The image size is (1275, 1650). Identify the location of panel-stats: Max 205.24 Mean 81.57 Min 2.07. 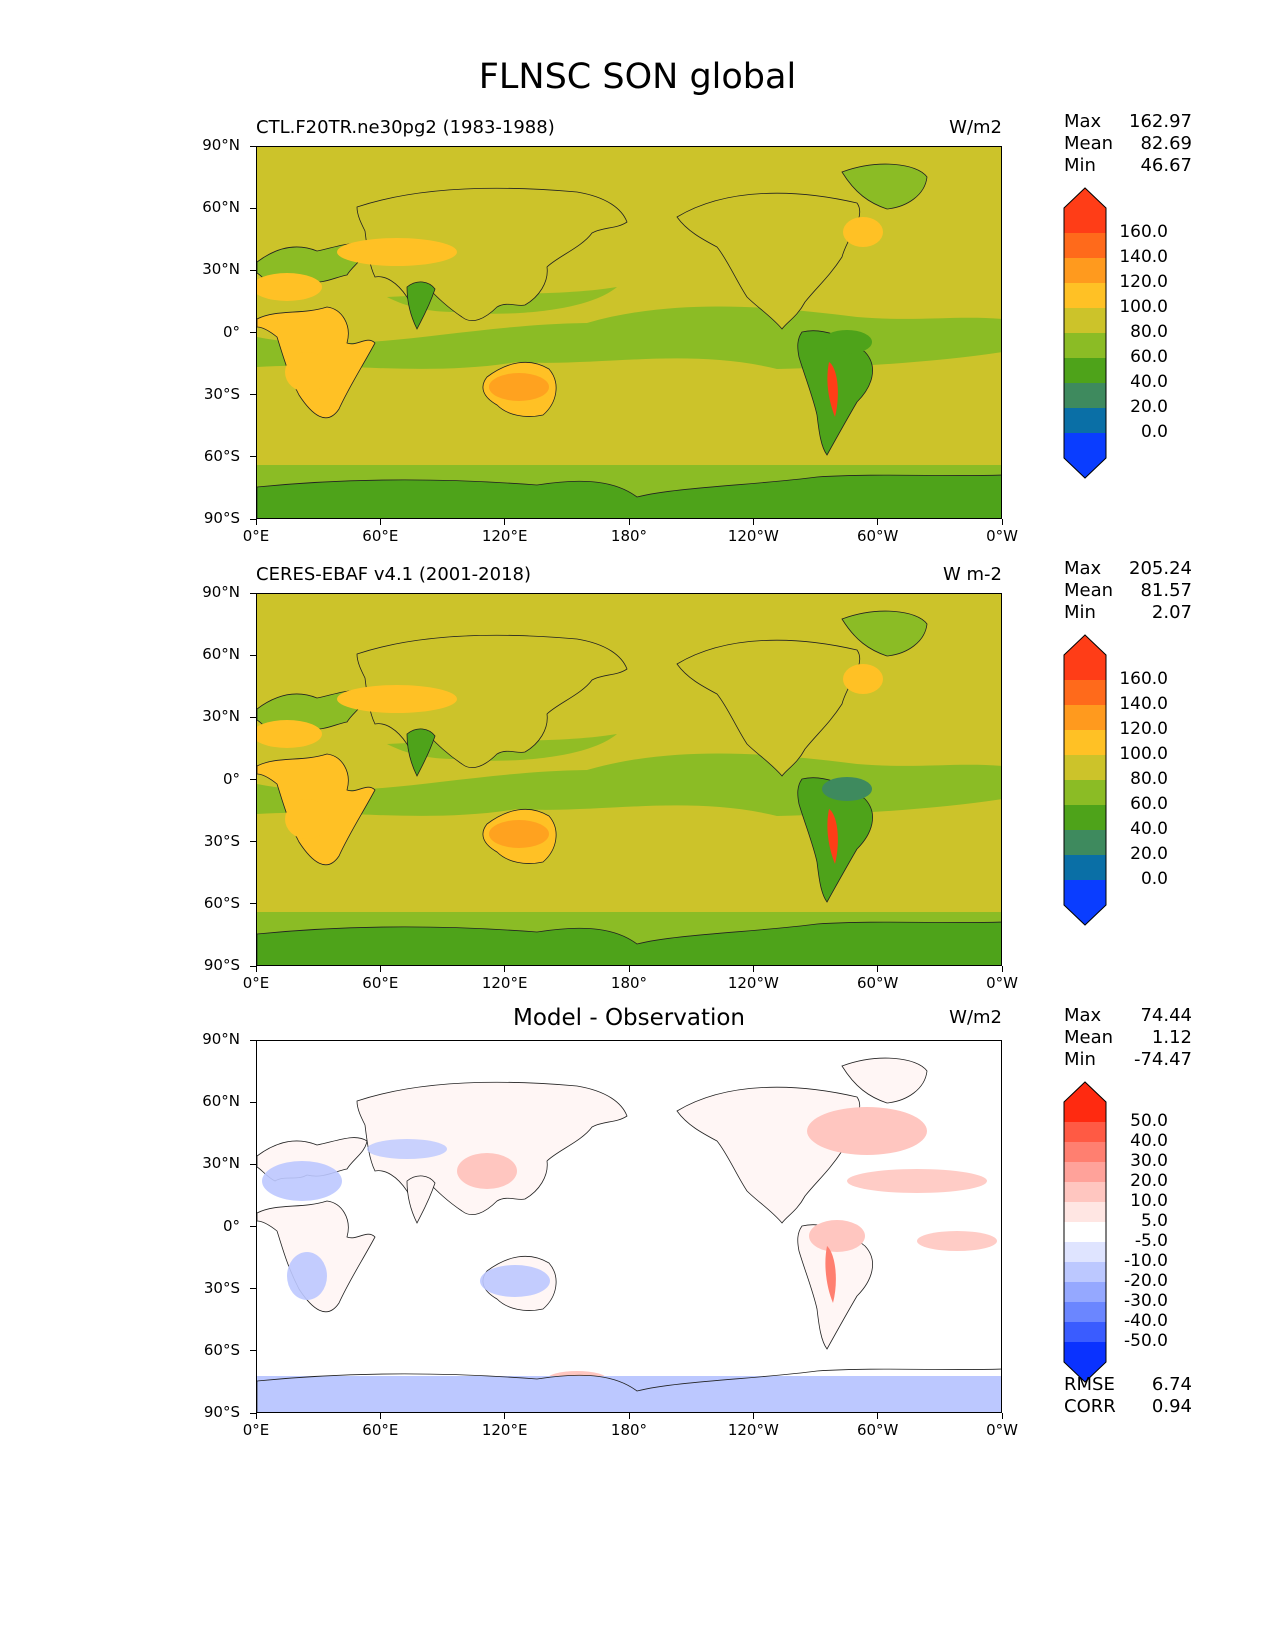
(1128, 591).